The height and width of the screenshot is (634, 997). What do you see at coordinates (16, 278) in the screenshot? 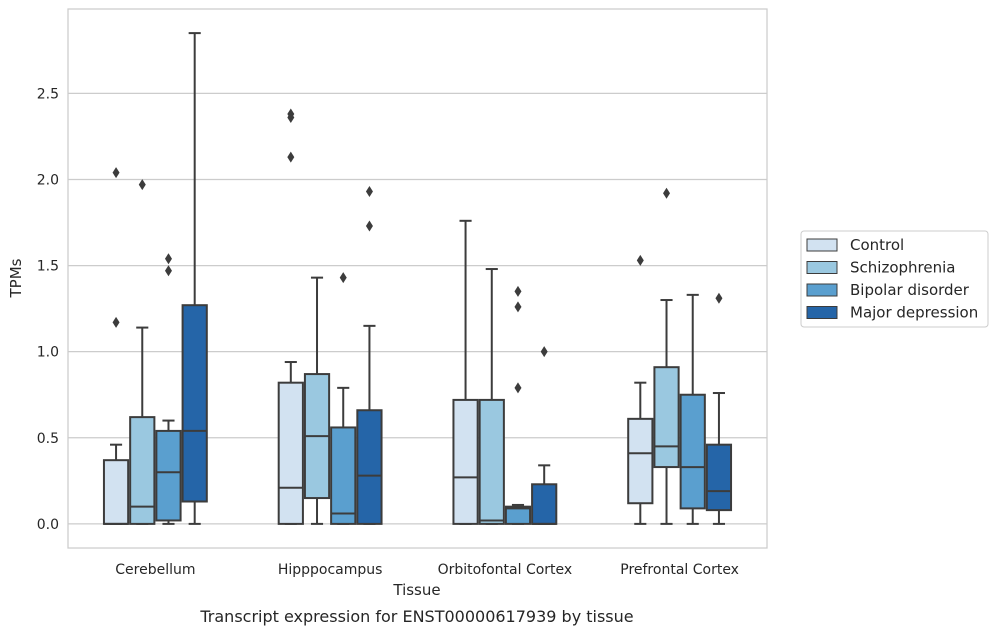
I see `y-axis-label: TPMs` at bounding box center [16, 278].